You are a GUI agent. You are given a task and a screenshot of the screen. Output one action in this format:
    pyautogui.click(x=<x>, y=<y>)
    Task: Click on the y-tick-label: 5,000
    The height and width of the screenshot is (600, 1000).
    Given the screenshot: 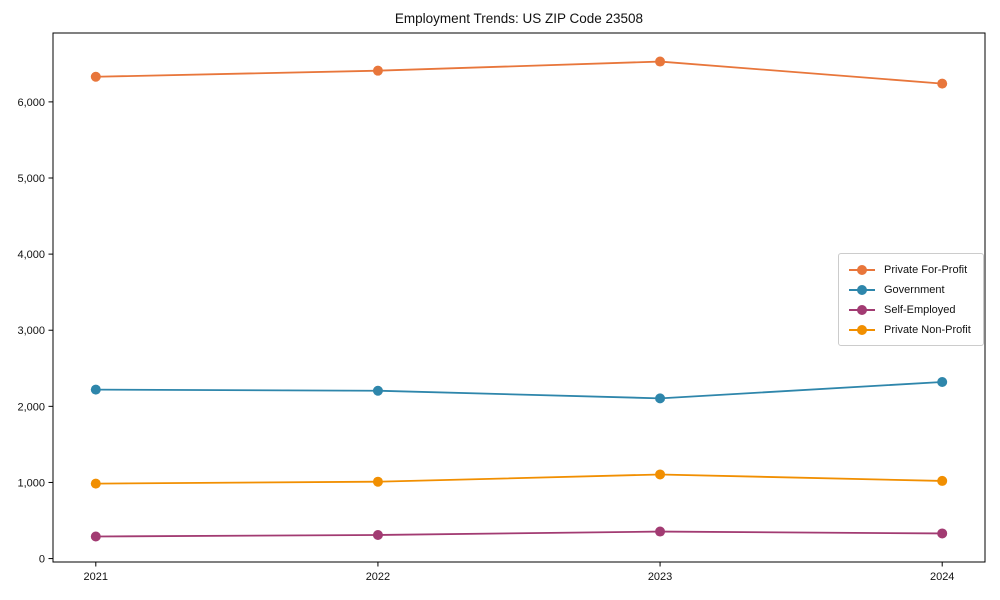 What is the action you would take?
    pyautogui.click(x=31, y=179)
    